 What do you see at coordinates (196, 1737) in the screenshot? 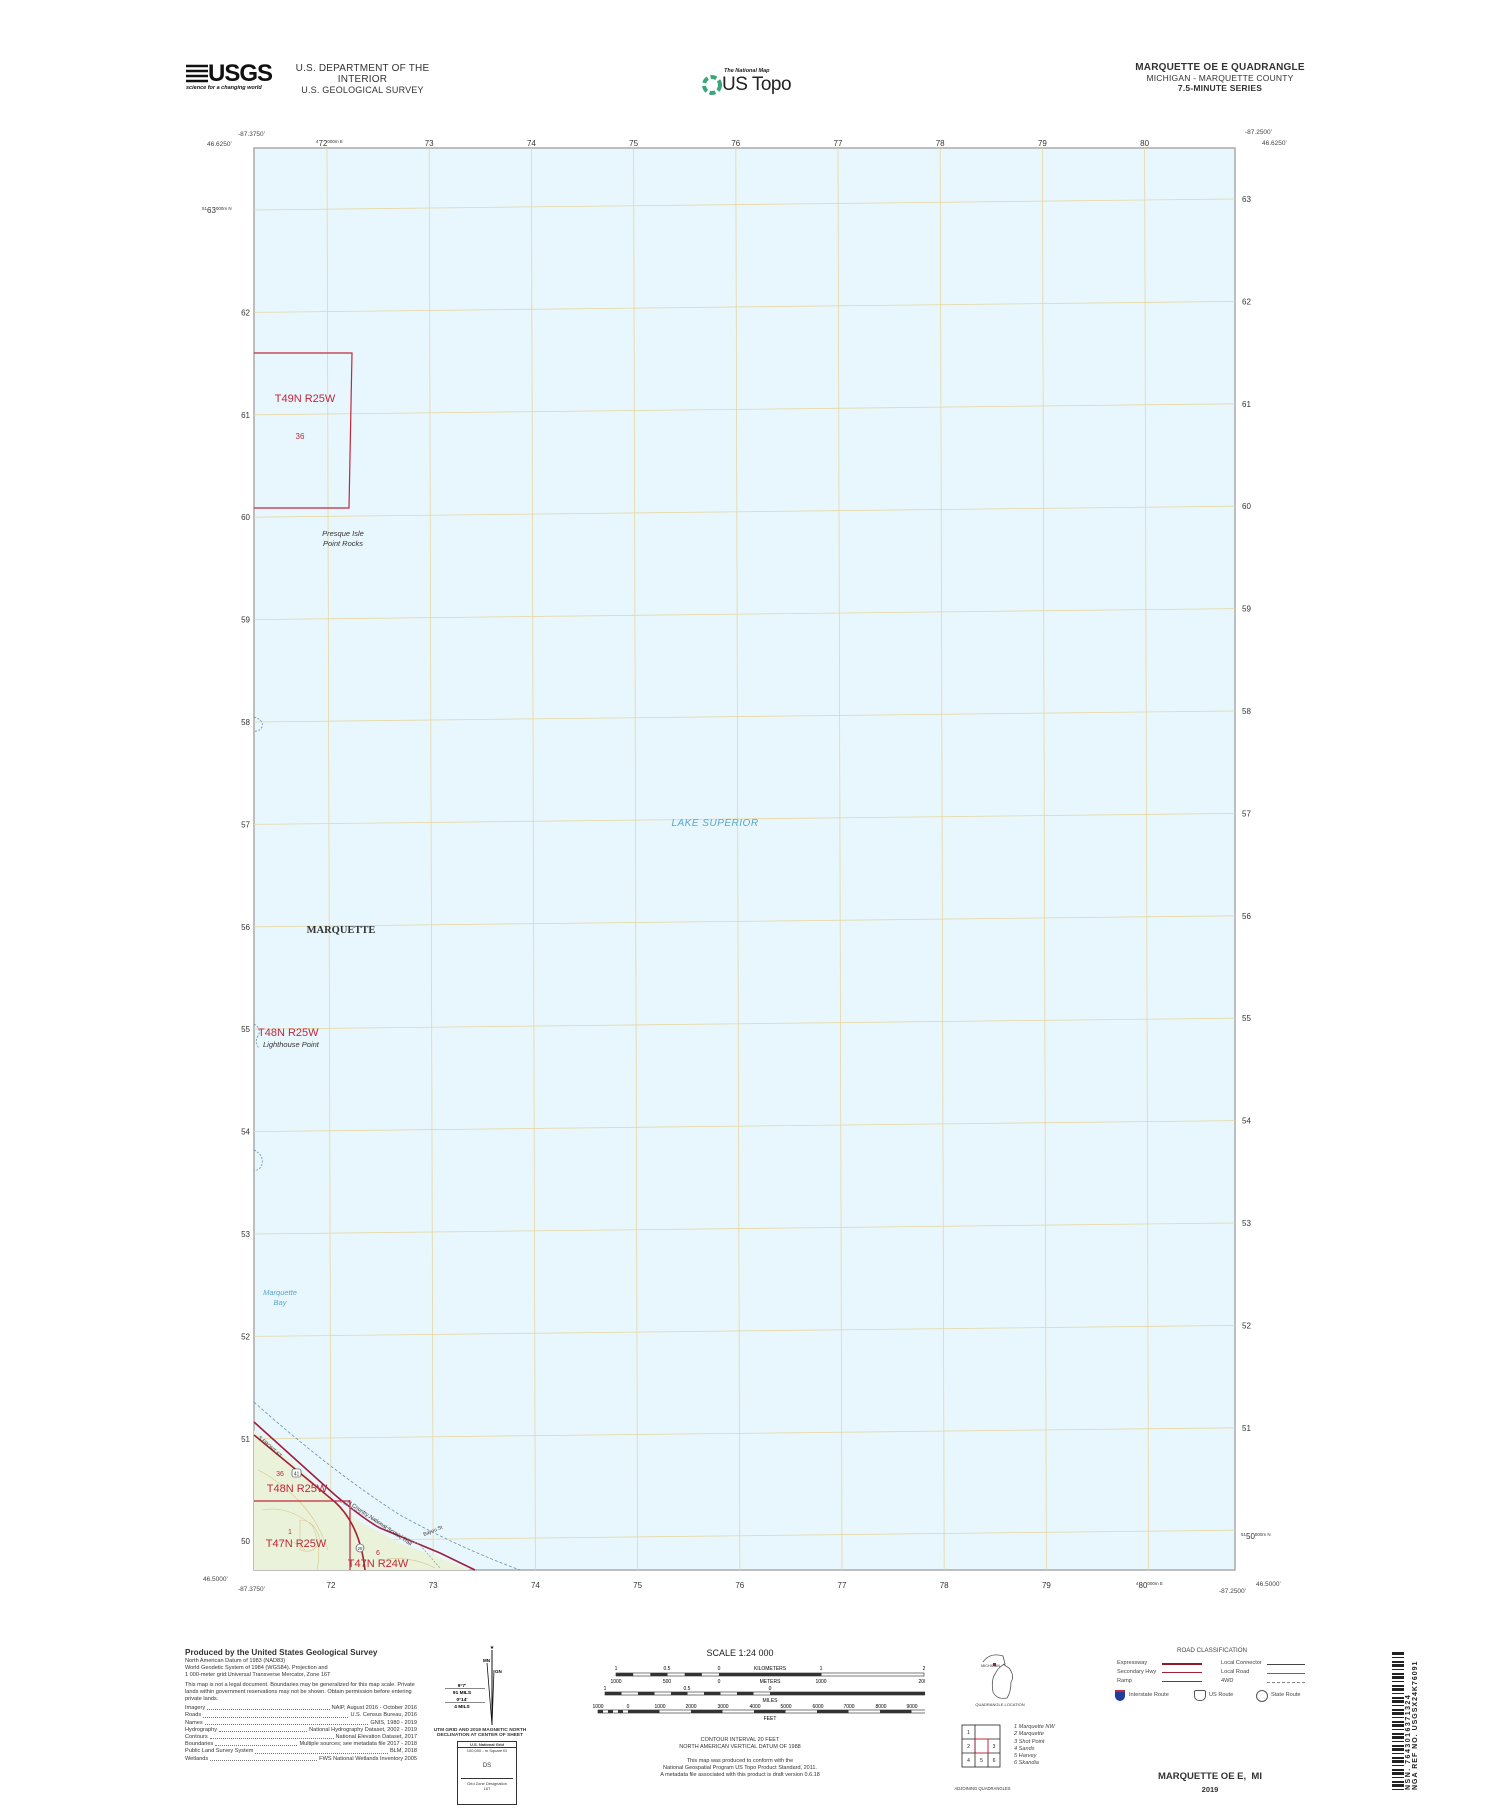
I see `source-name: Contours` at bounding box center [196, 1737].